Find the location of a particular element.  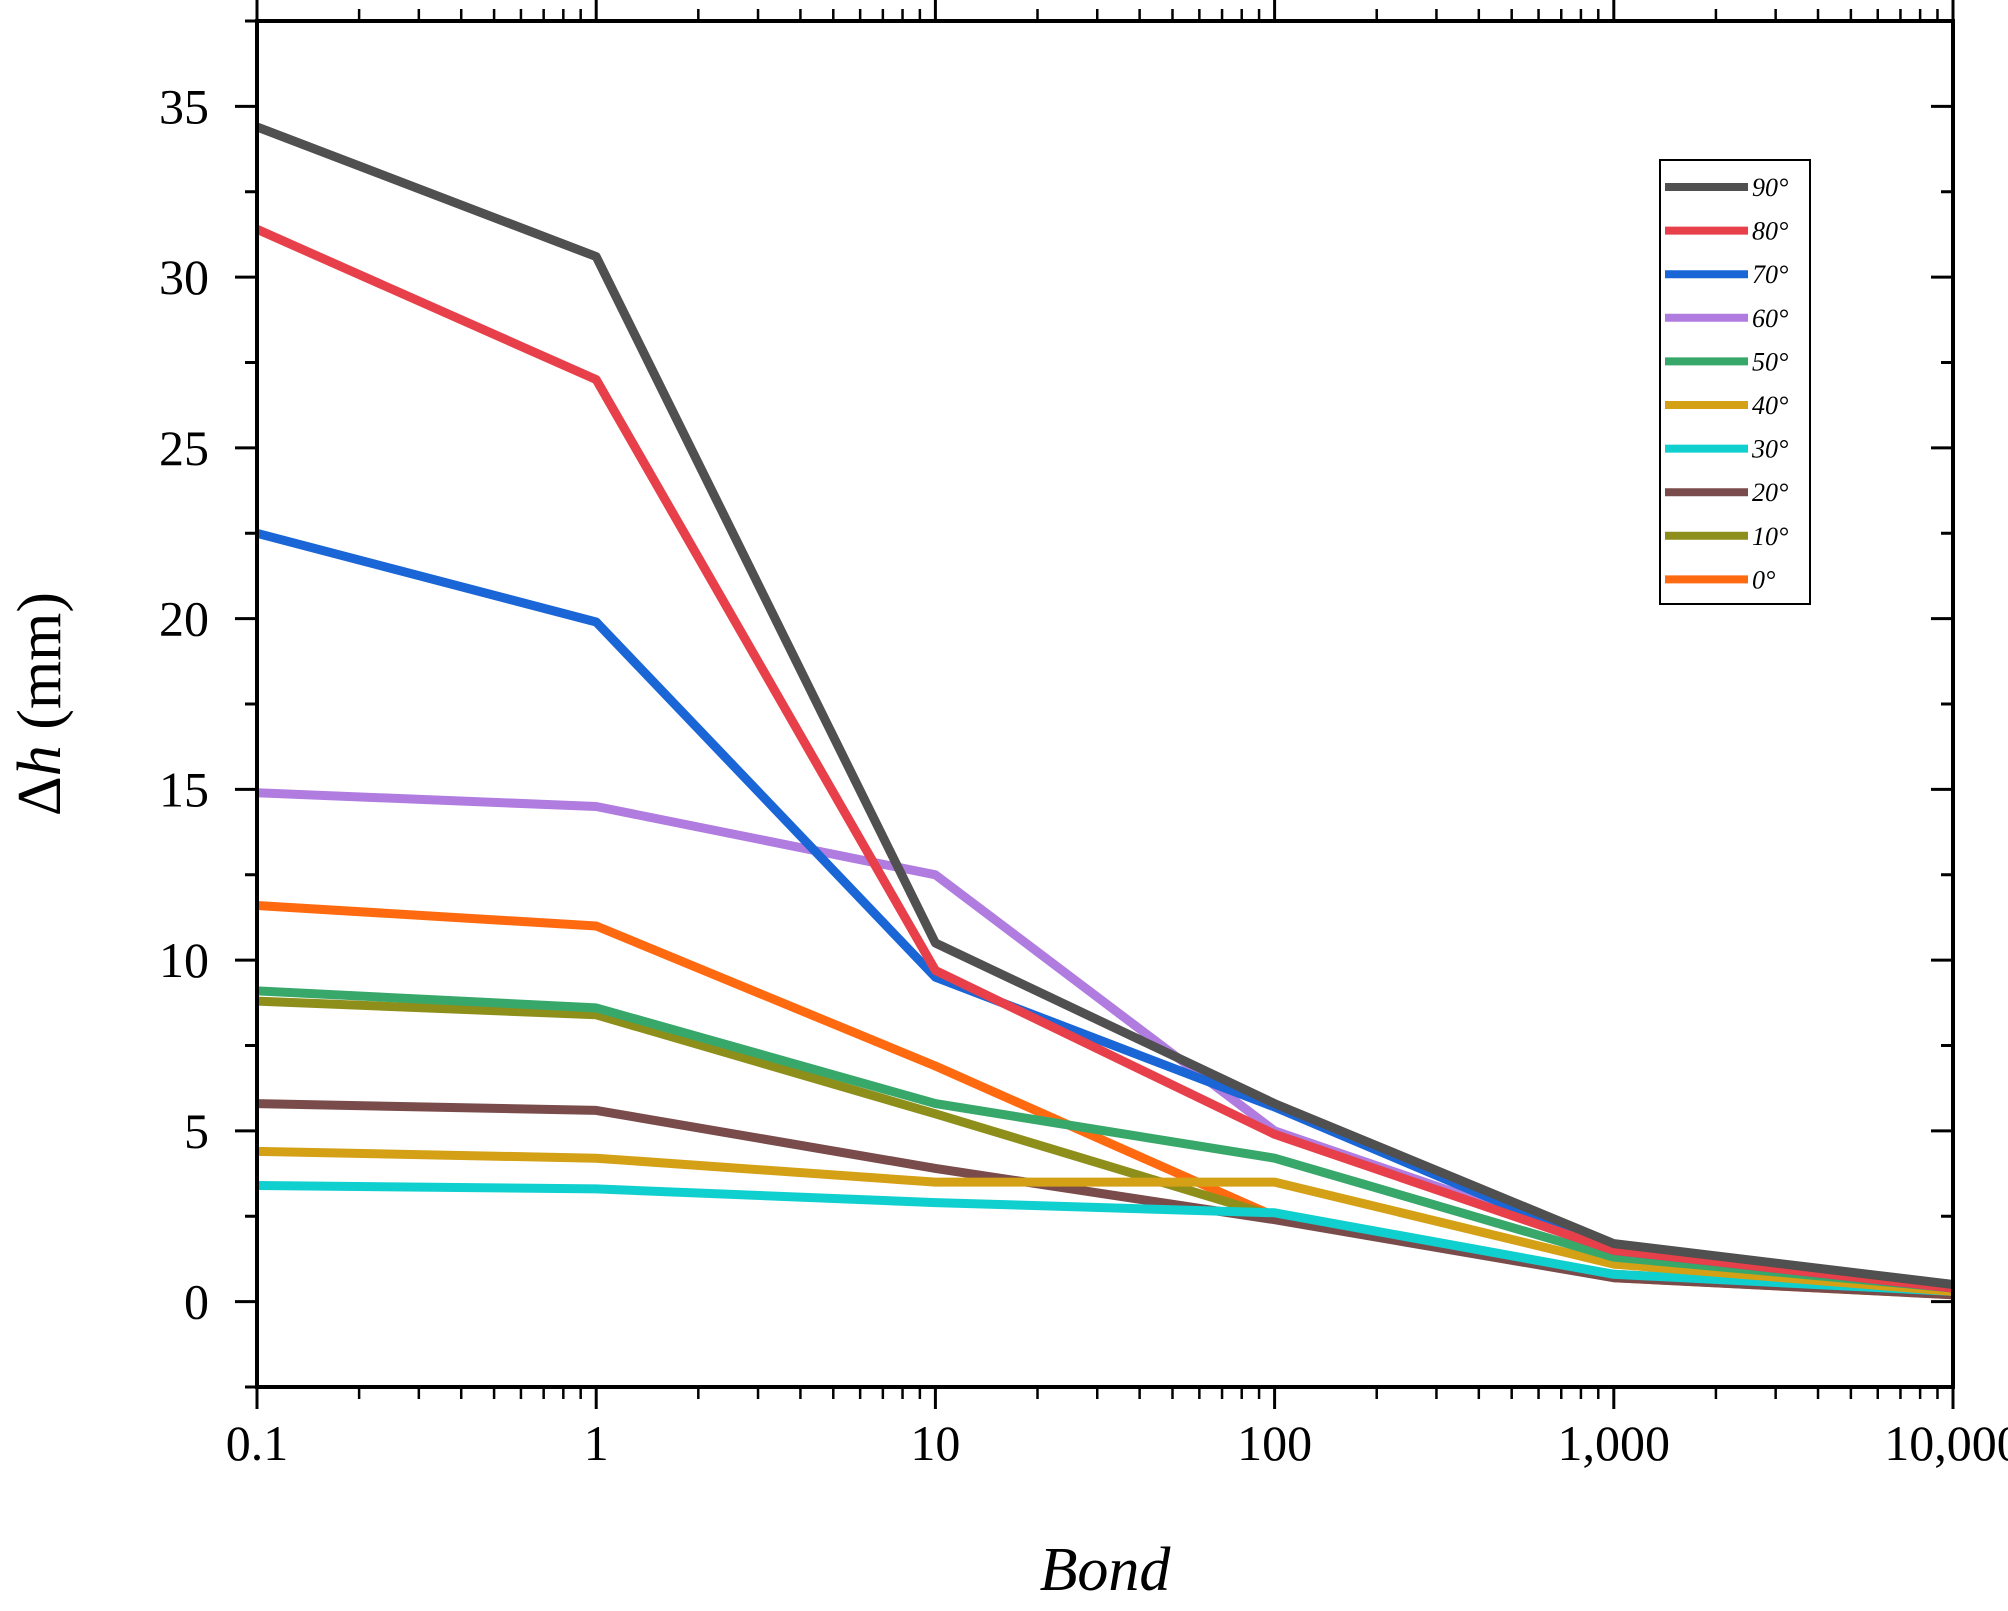

x-tick-labels: 0.1 1 10 100 1,000 10,000 is located at coordinates (1117, 1443).